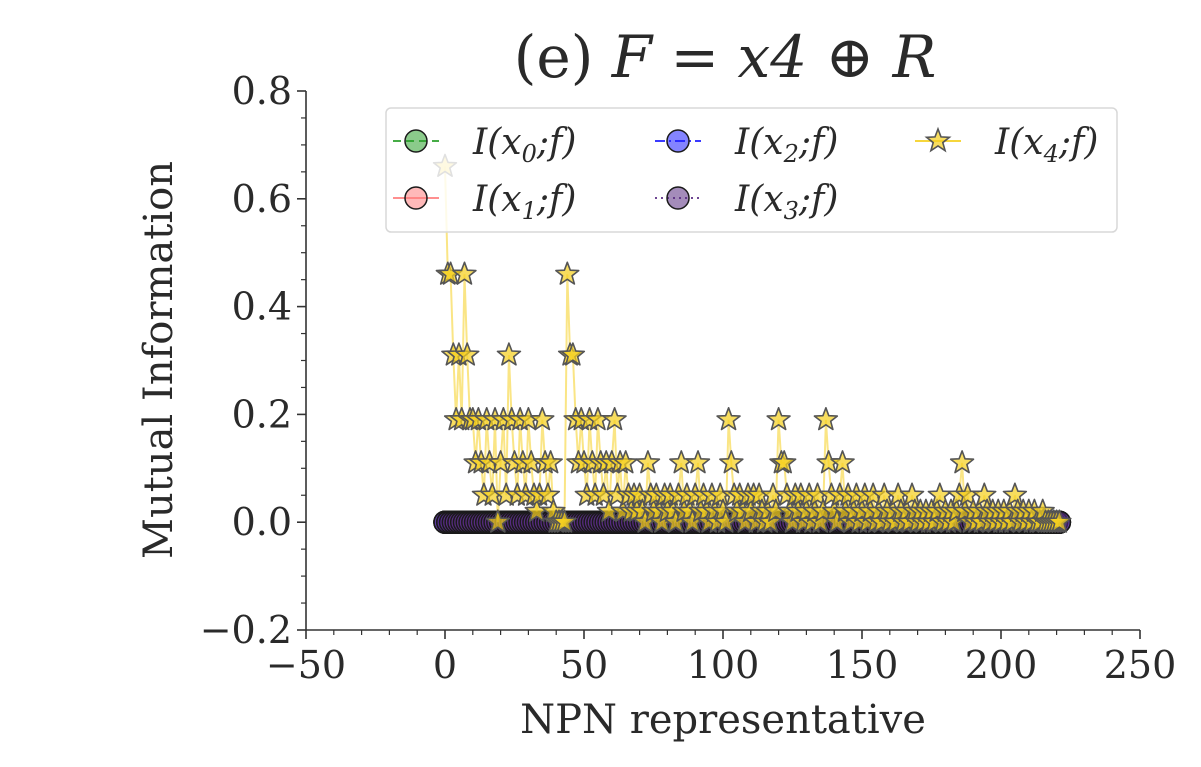  What do you see at coordinates (445, 665) in the screenshot?
I see `x-tick-label: 0` at bounding box center [445, 665].